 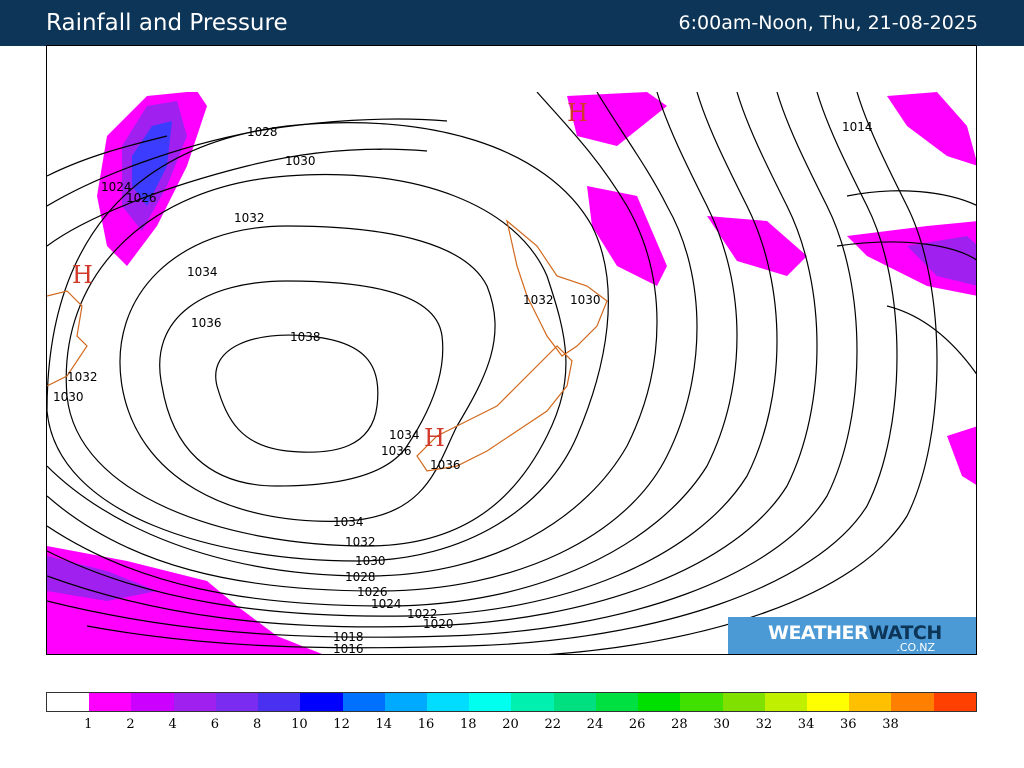 What do you see at coordinates (247, 162) in the screenshot?
I see `isobar-1028-northwest` at bounding box center [247, 162].